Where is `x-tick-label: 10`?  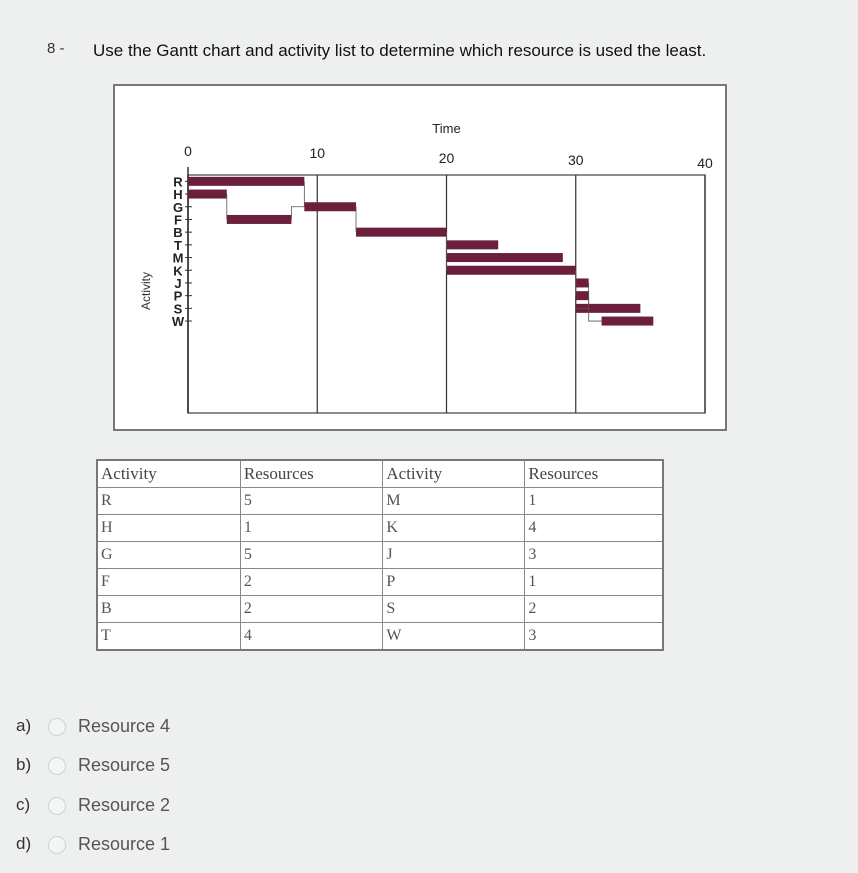 x-tick-label: 10 is located at coordinates (317, 153).